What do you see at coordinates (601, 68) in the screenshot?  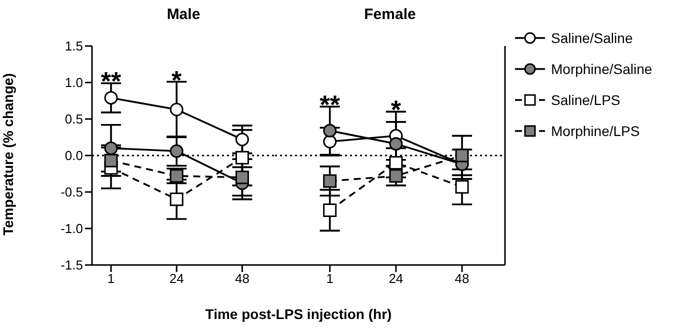 I see `legend-label: Morphine/Saline` at bounding box center [601, 68].